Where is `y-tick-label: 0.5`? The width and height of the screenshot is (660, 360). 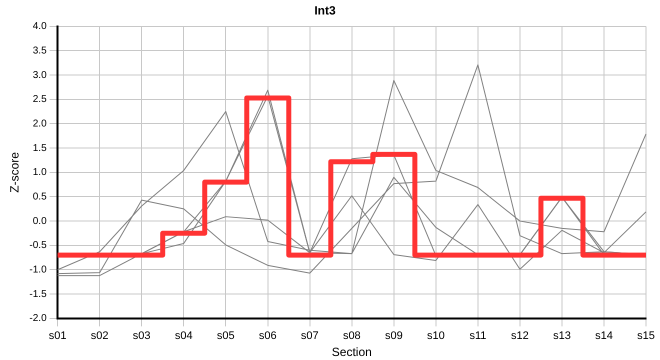
y-tick-label: 0.5 is located at coordinates (40, 196).